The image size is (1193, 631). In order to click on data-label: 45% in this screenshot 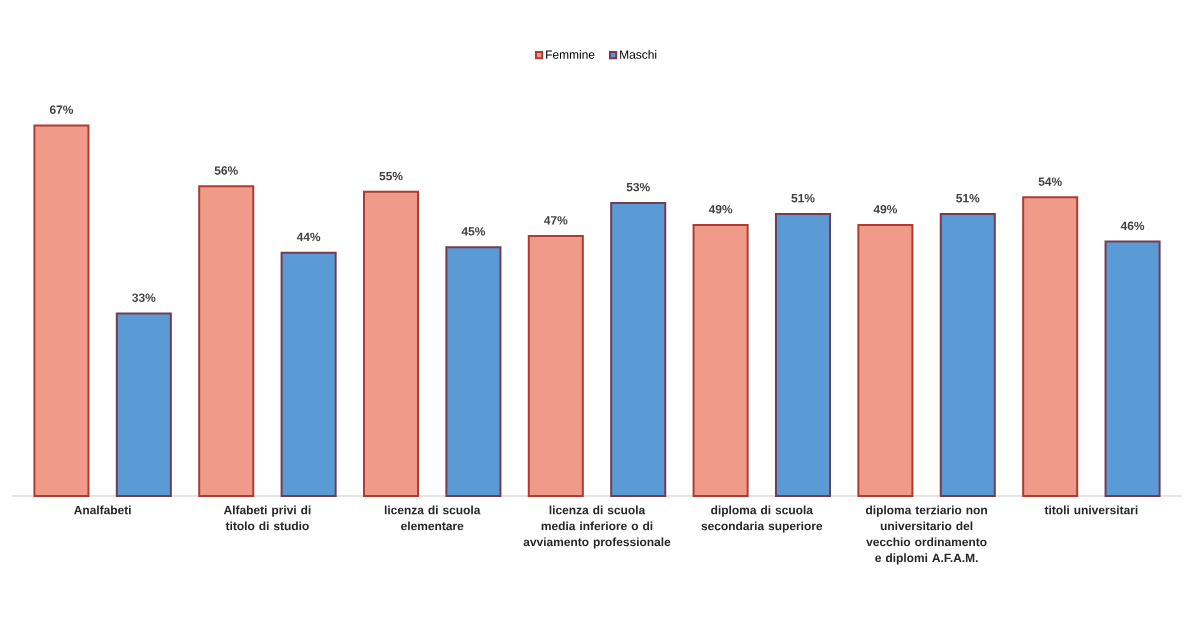, I will do `click(473, 231)`.